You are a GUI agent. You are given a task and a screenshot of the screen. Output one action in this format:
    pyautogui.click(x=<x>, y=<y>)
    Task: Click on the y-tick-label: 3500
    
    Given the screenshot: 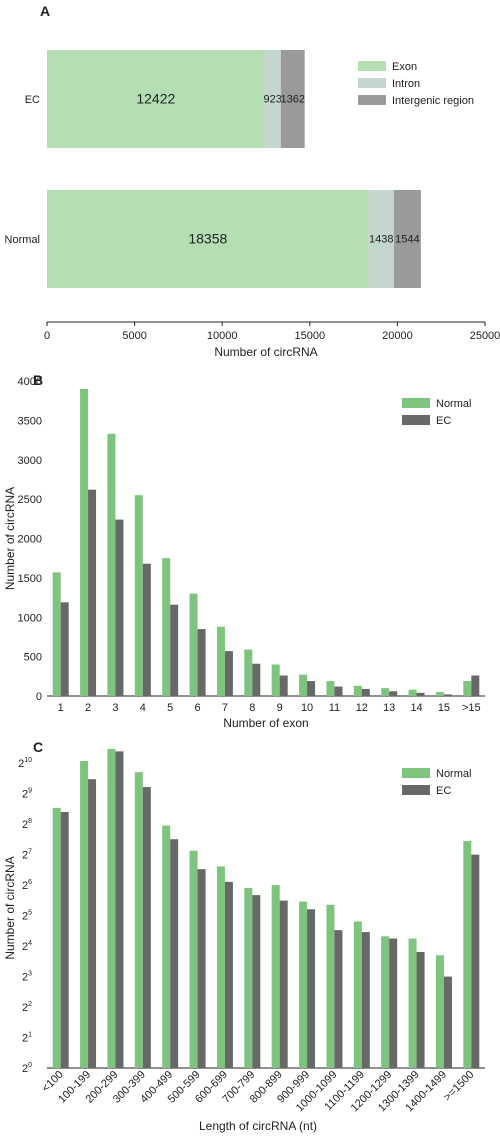 What is the action you would take?
    pyautogui.click(x=30, y=421)
    